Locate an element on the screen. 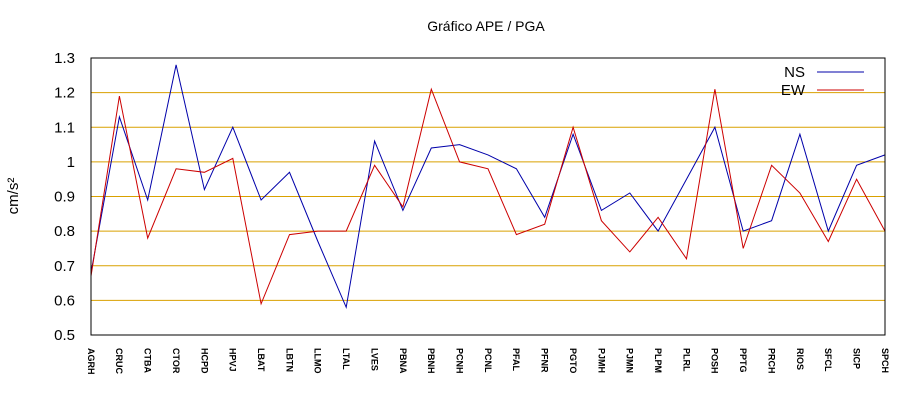 This screenshot has height=400, width=920. x-tick-label: PGTO is located at coordinates (573, 360).